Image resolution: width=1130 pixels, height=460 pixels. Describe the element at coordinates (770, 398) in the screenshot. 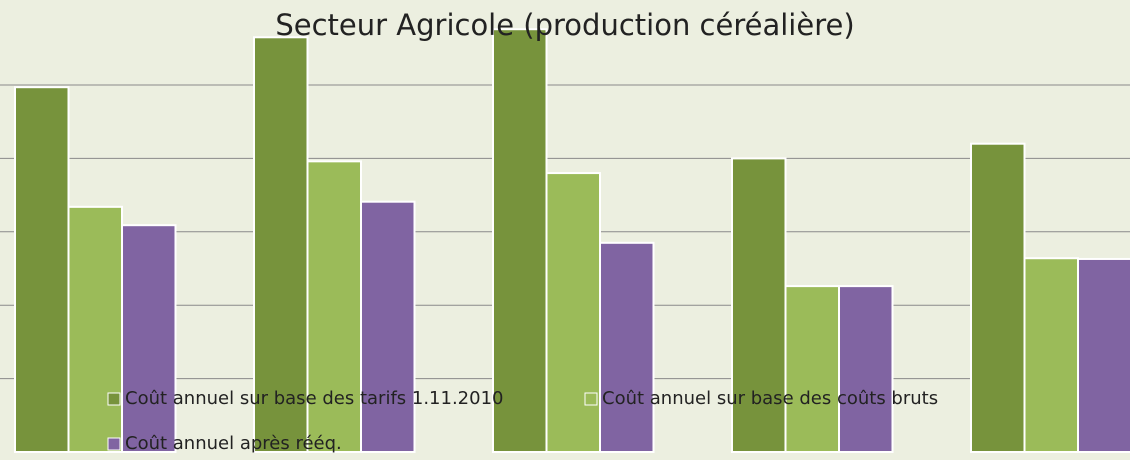

I see `legend-label: Coût annuel sur base des coûts bruts` at that location.